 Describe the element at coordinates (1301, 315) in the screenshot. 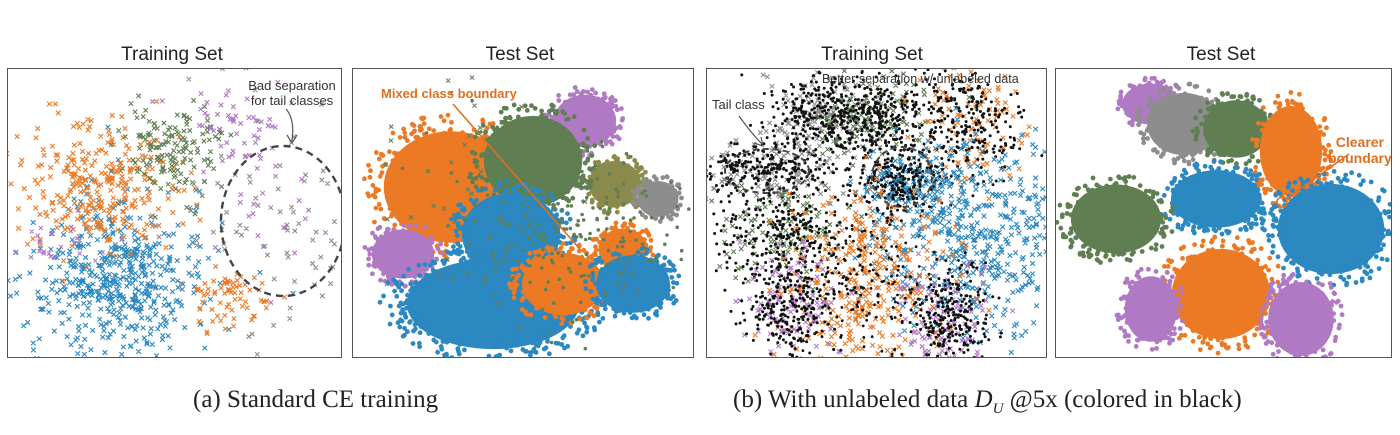

I see `blob-purple-br` at that location.